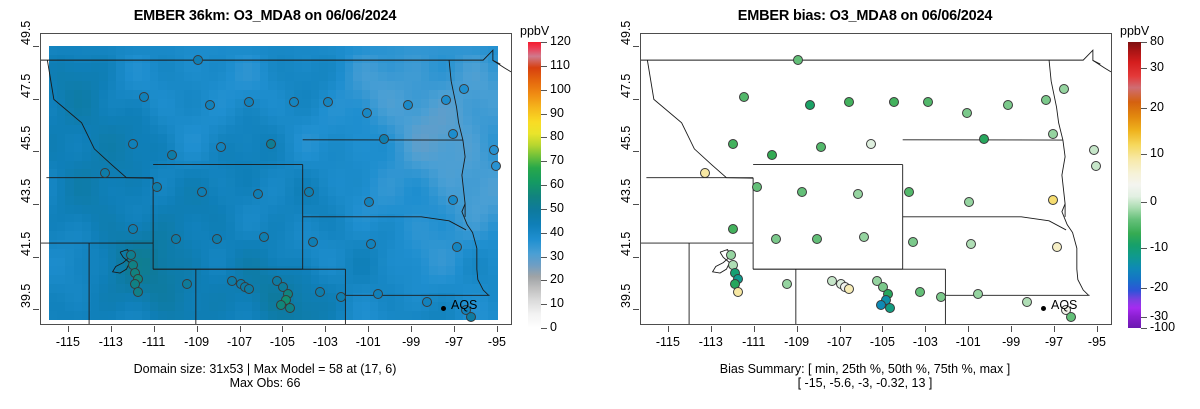 The image size is (1200, 409). What do you see at coordinates (36, 99) in the screenshot?
I see `y-axis-tick` at bounding box center [36, 99].